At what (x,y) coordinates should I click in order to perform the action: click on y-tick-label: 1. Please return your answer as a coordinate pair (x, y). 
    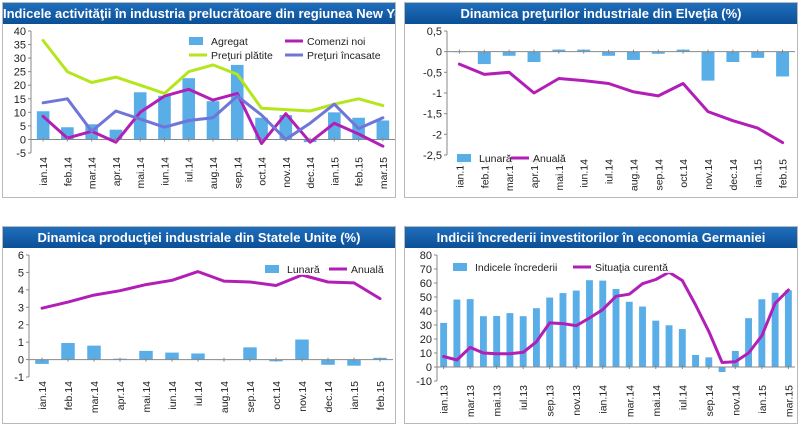
    Looking at the image, I should click on (21, 343).